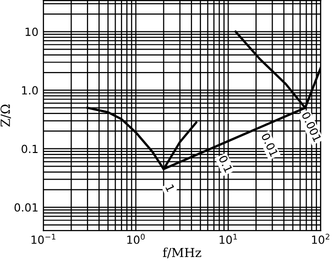 This screenshot has width=334, height=262. What do you see at coordinates (182, 253) in the screenshot?
I see `x-axis-title: f/MHz` at bounding box center [182, 253].